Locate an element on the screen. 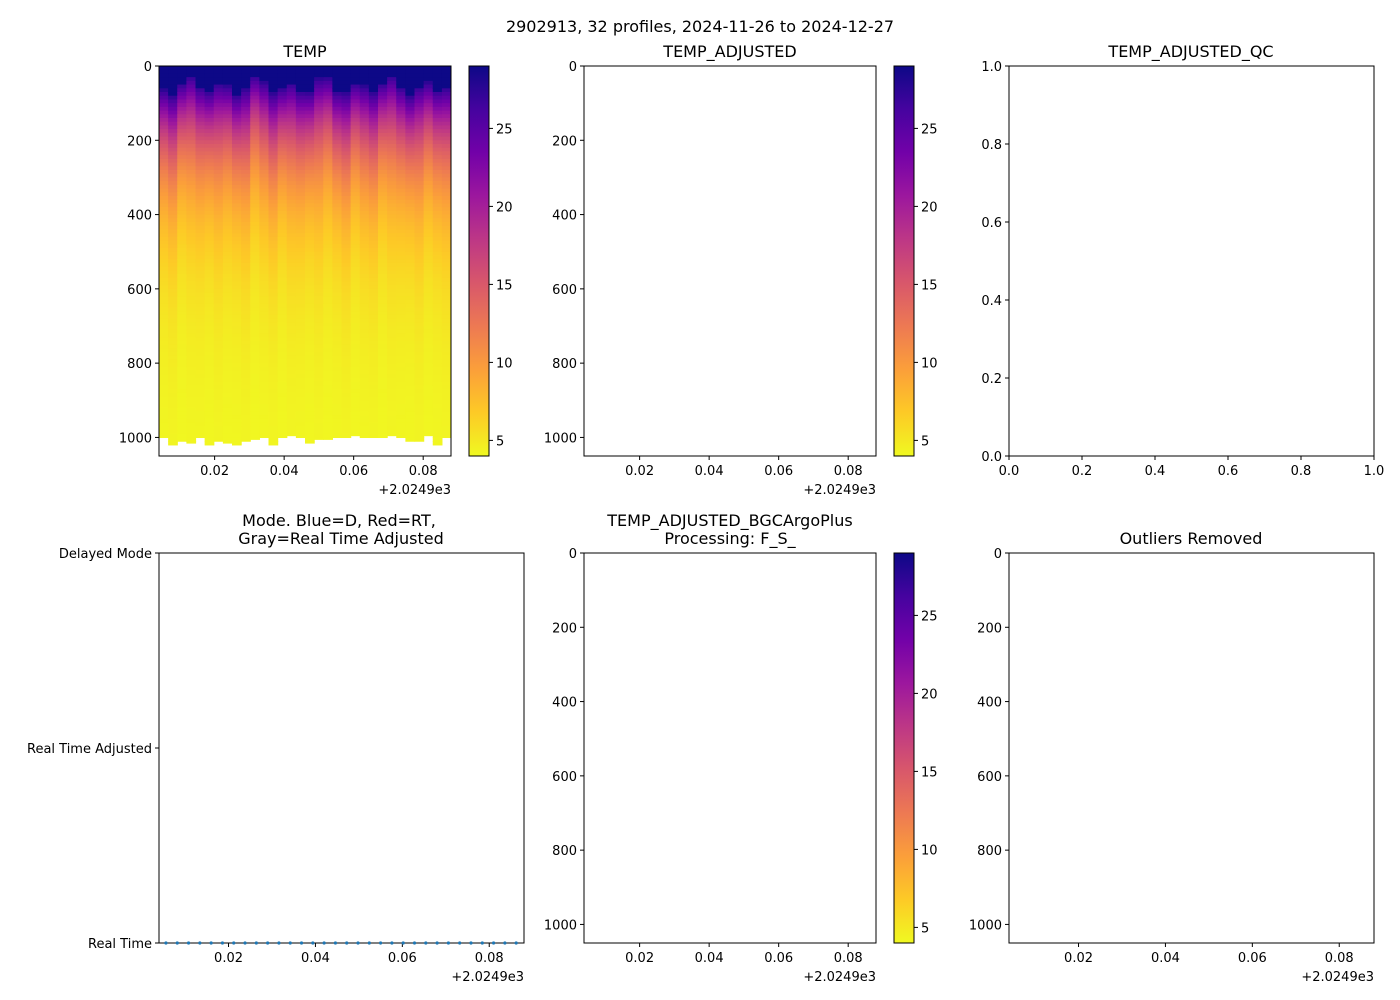  qc-title: TEMP_ADJUSTED_QC is located at coordinates (1190, 52).